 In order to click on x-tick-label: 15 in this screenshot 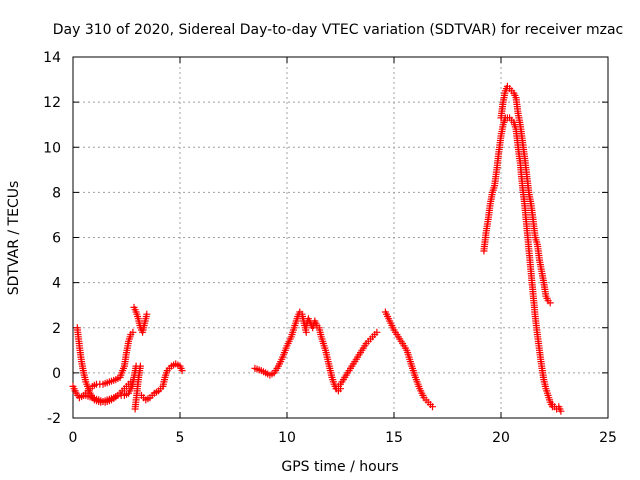, I will do `click(394, 438)`.